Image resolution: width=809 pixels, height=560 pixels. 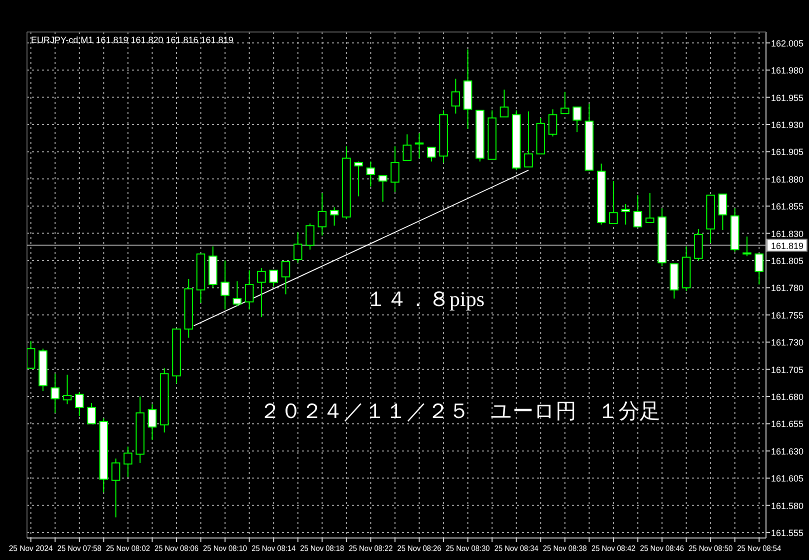 I want to click on y-tick-label: 162.005, so click(x=787, y=43).